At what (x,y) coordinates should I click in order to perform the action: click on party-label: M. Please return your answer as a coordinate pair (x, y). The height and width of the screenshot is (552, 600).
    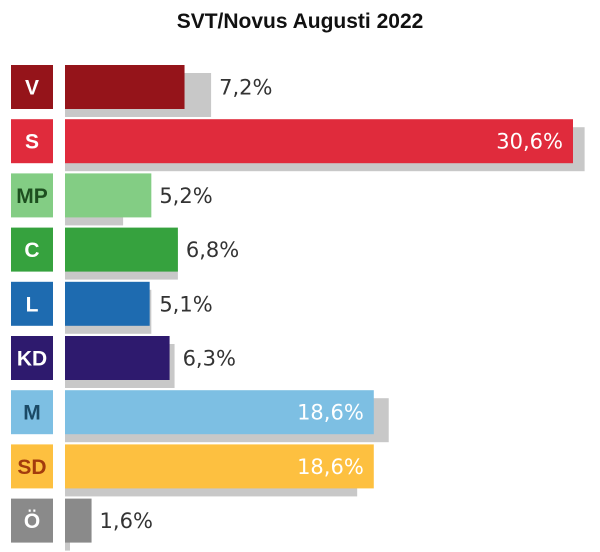
    Looking at the image, I should click on (32, 413).